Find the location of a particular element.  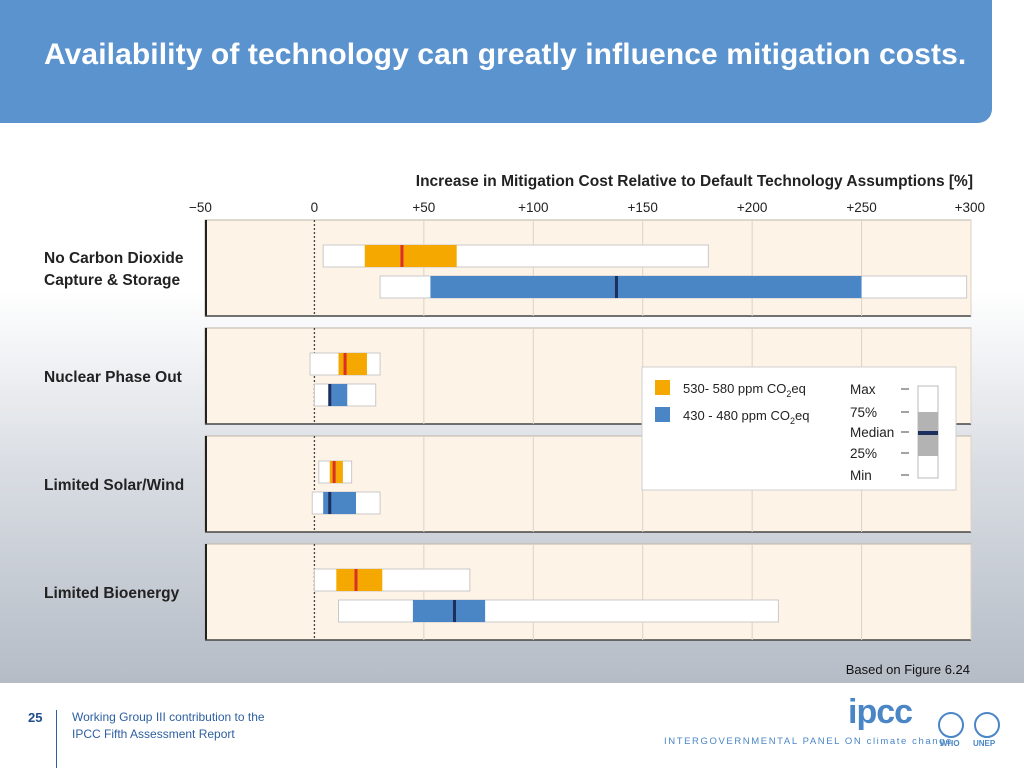

legend-key-median is located at coordinates (928, 433).